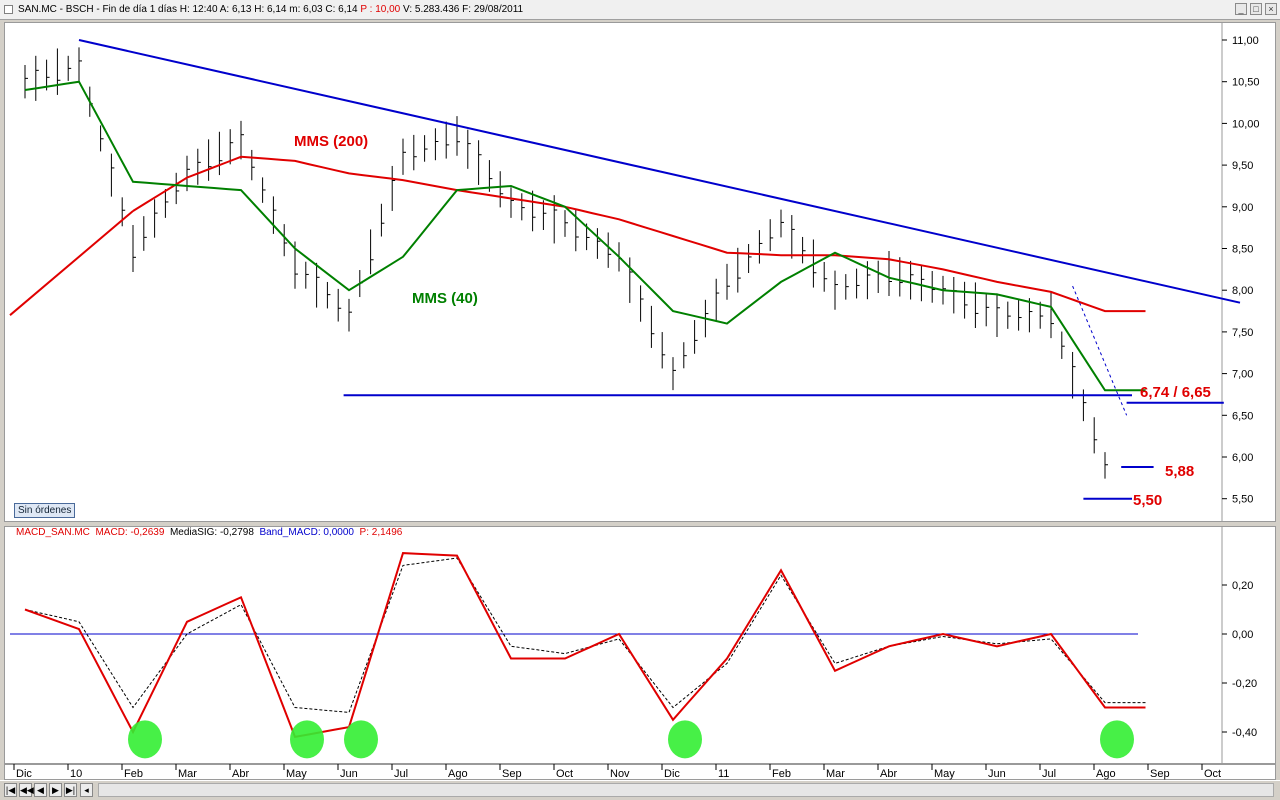 This screenshot has height=800, width=1280. What do you see at coordinates (1242, 166) in the screenshot?
I see `price-tick-label: 9,50` at bounding box center [1242, 166].